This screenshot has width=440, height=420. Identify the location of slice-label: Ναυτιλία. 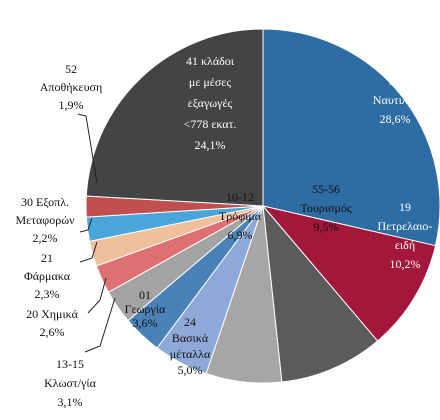
(395, 100).